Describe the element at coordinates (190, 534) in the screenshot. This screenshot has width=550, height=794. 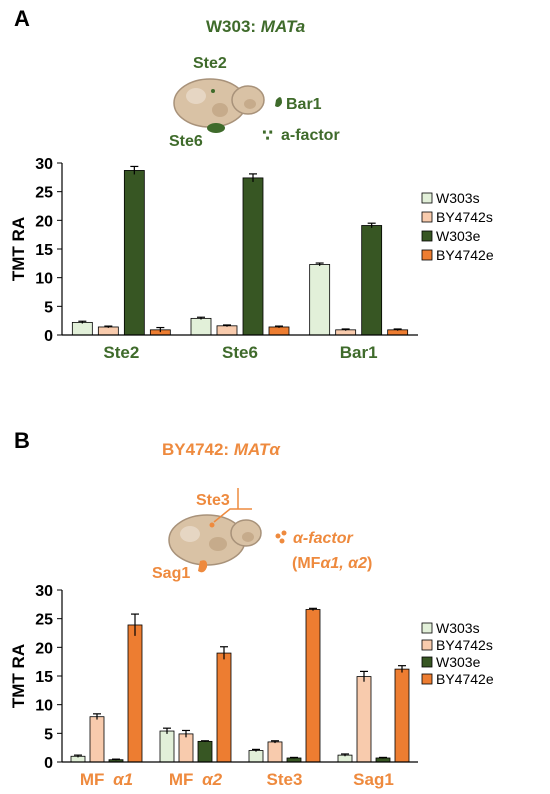
I see `panel-b-organelle` at that location.